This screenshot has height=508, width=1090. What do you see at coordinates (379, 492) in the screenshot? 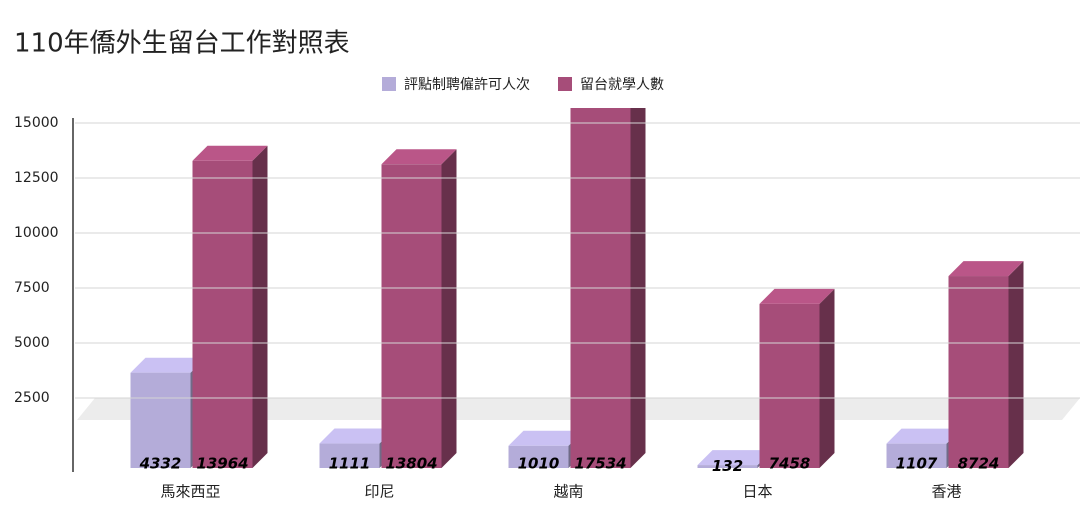
I see `x-tick-label: 印尼` at bounding box center [379, 492].